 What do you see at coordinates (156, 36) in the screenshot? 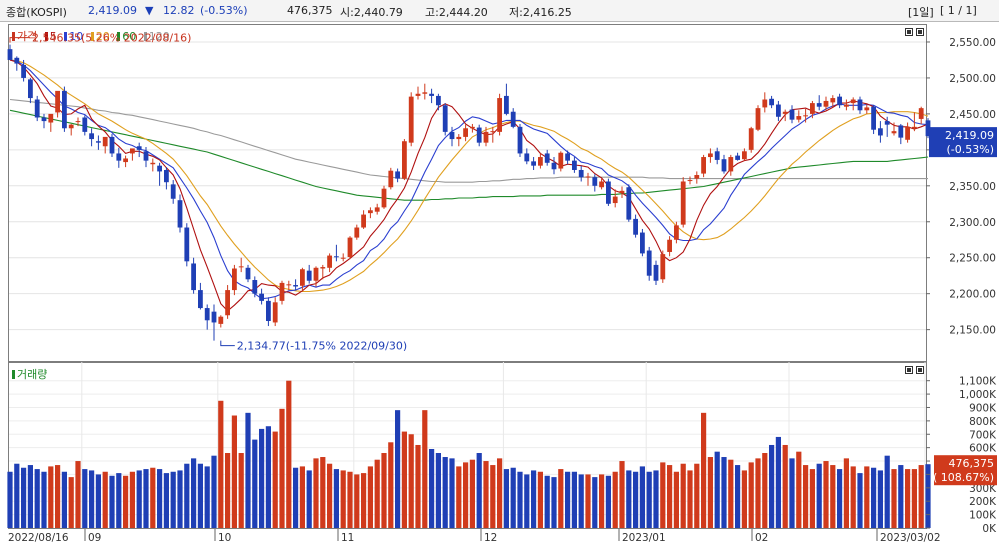
I see `legend-ma120: 120` at bounding box center [156, 36].